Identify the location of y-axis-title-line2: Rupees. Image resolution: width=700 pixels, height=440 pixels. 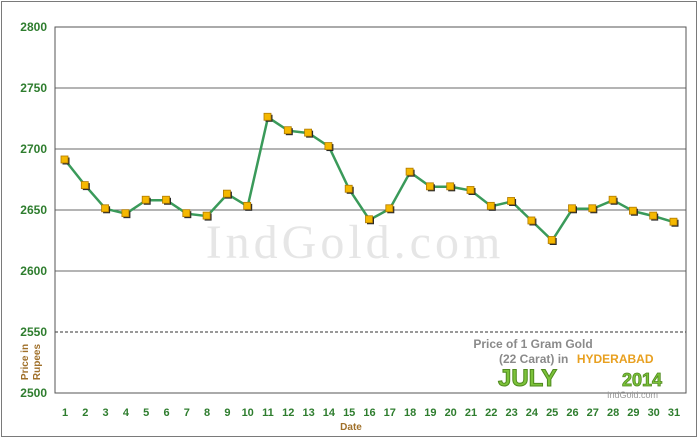
(37, 362).